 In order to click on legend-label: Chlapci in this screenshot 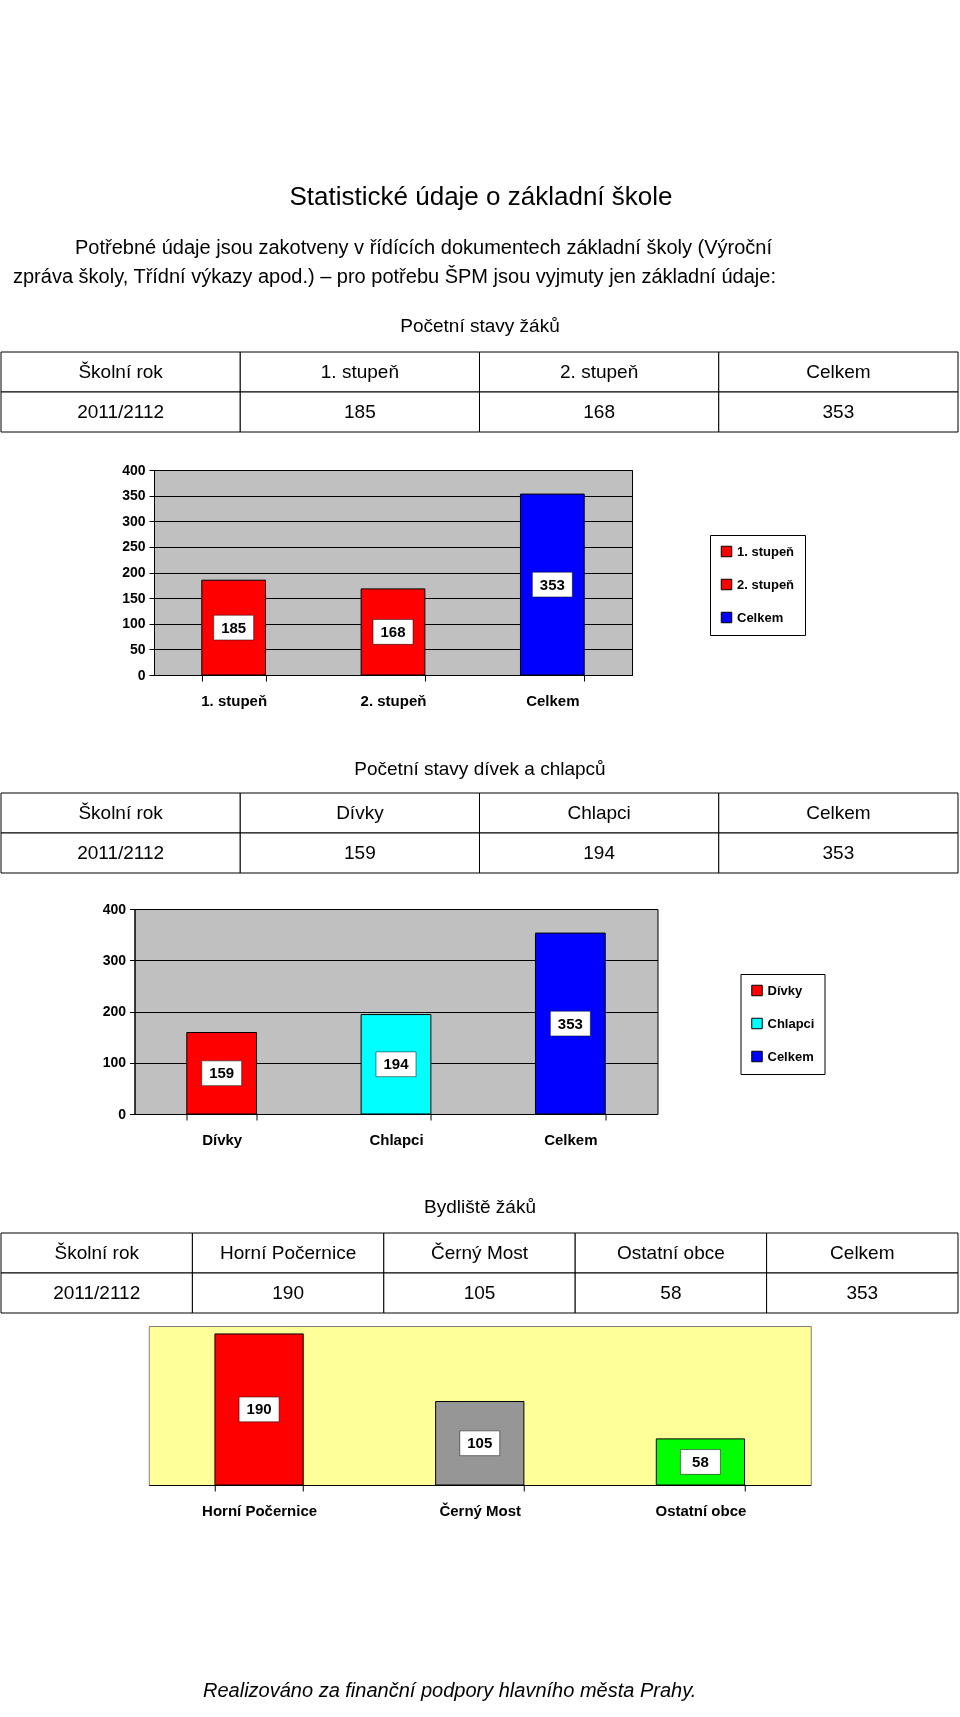, I will do `click(791, 1023)`.